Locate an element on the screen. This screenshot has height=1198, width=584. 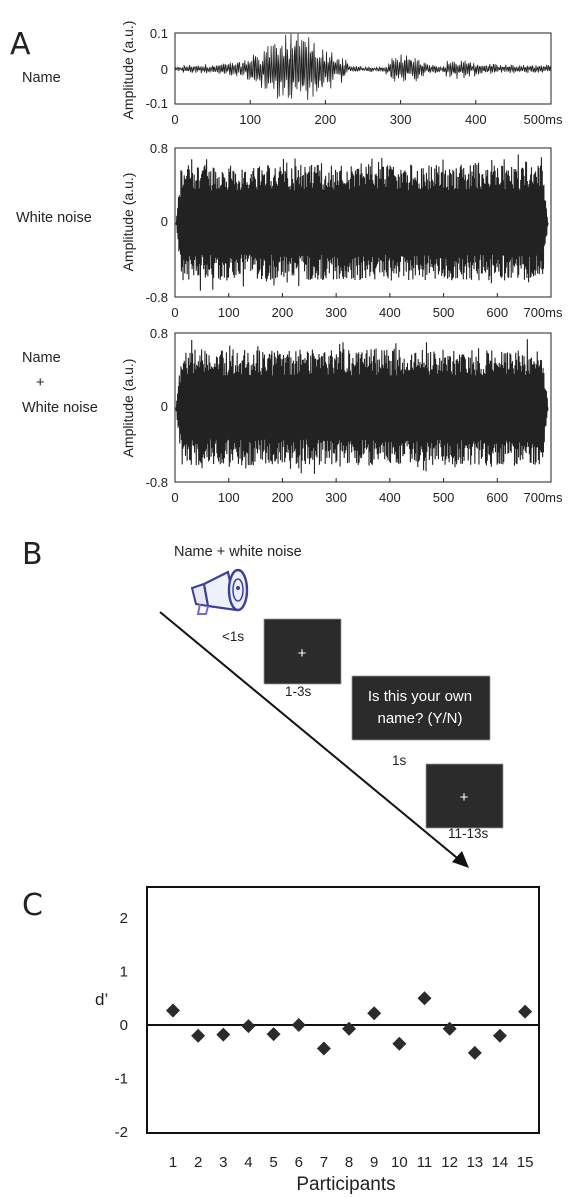
row2-ytick-bottom: -0.8 is located at coordinates (157, 297).